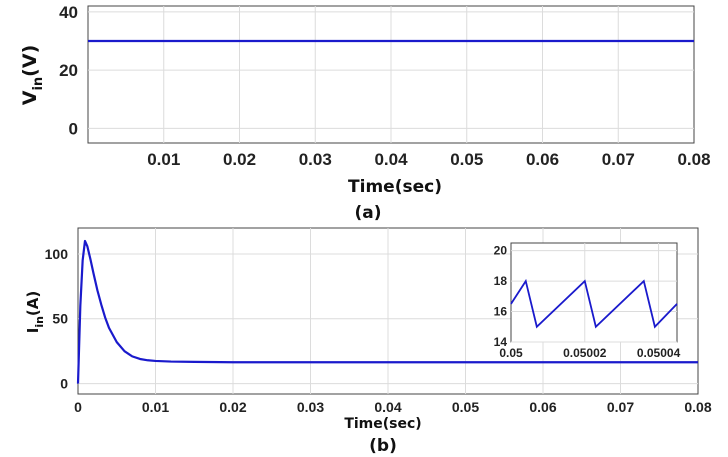 This screenshot has height=457, width=728. What do you see at coordinates (78, 407) in the screenshot?
I see `x-tick-label: 0` at bounding box center [78, 407].